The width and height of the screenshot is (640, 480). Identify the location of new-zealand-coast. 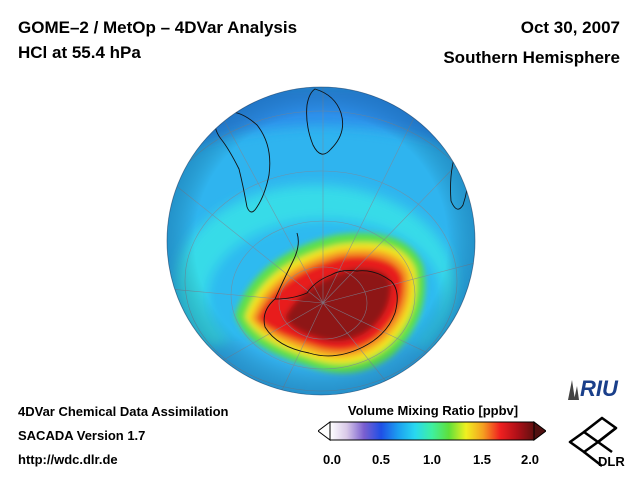
(411, 379).